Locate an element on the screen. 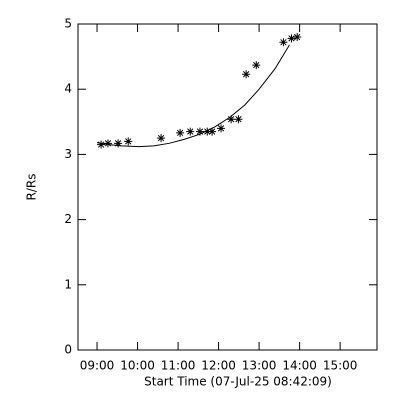  x-tick-label: 10:00 is located at coordinates (137, 366).